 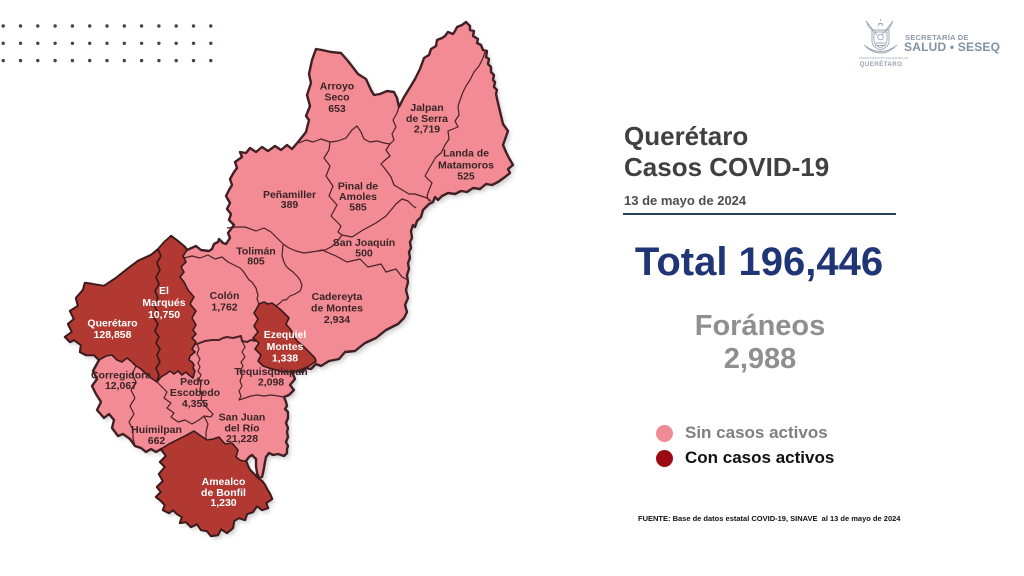 I want to click on svg-text: Huimilpan, so click(x=156, y=430).